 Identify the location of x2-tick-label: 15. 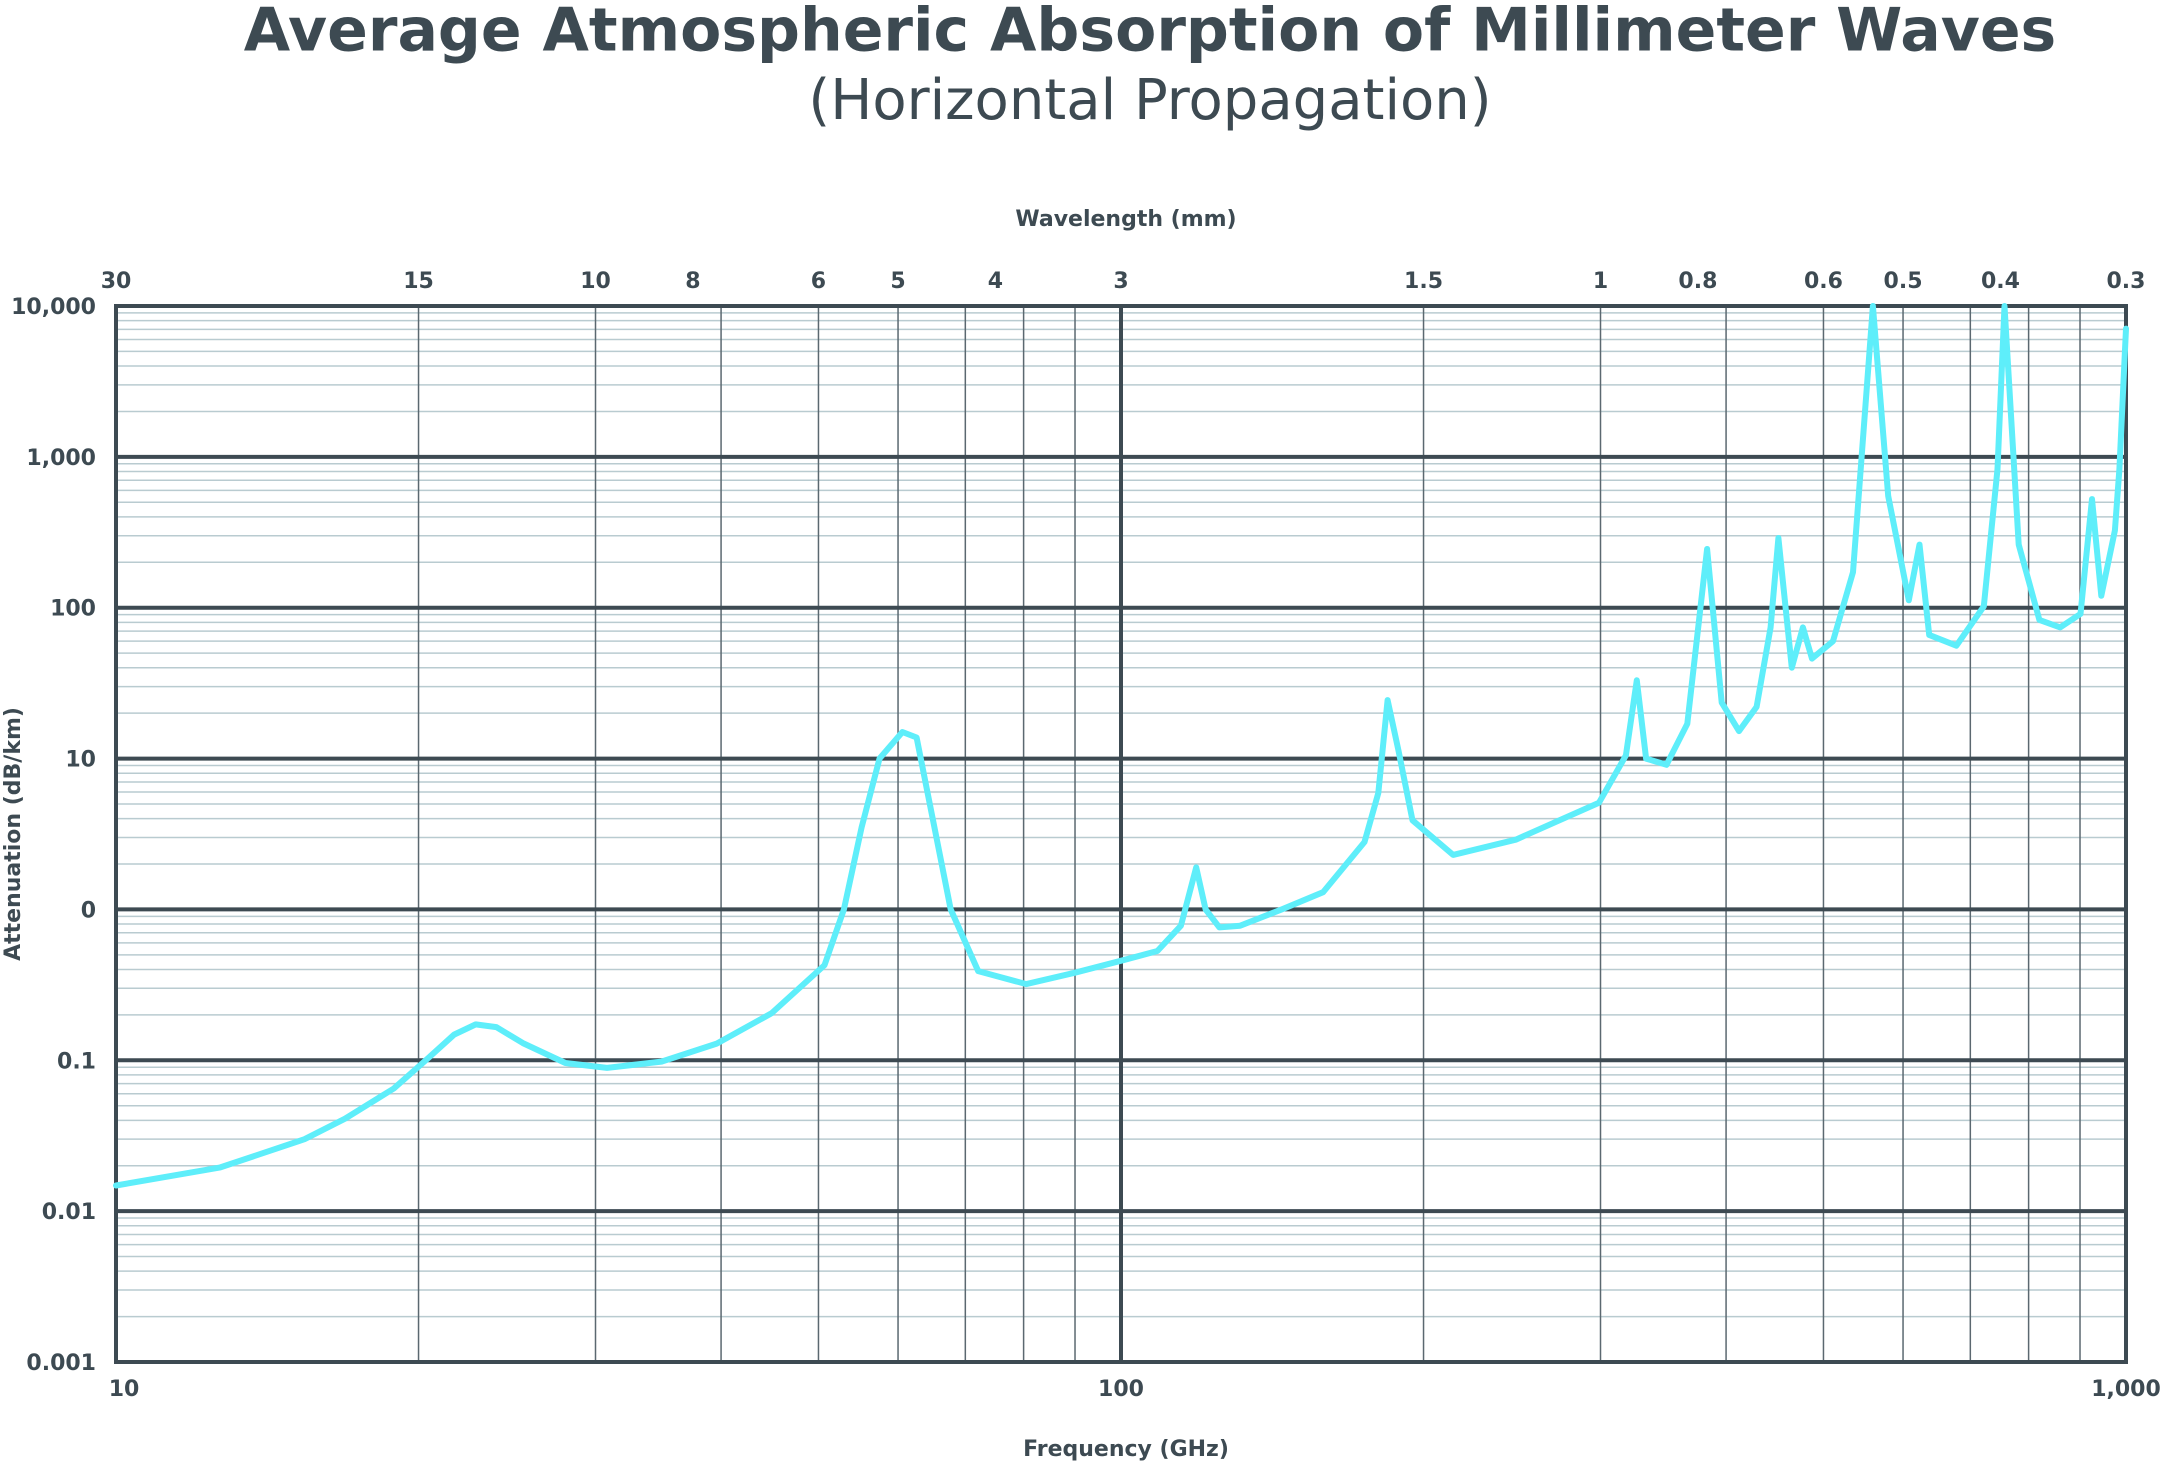
(418, 281).